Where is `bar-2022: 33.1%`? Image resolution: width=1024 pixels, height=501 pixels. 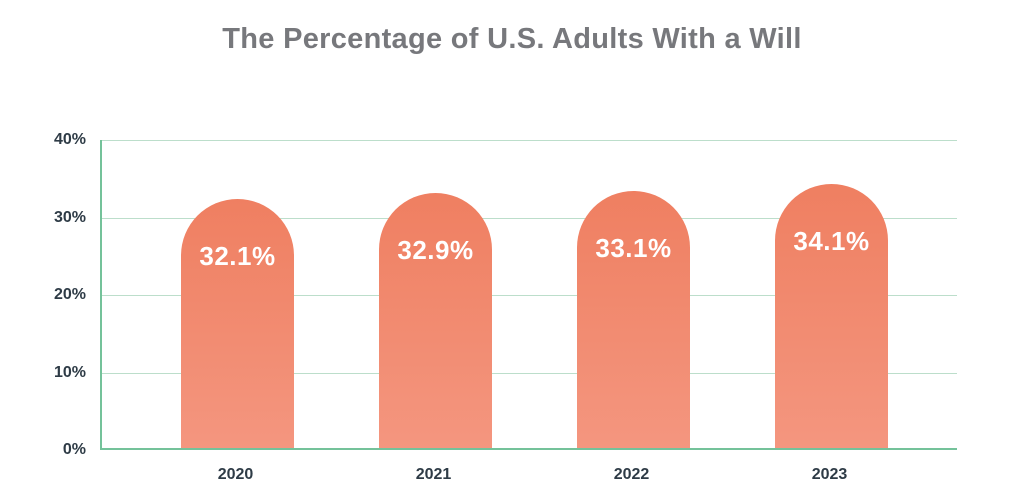 bar-2022: 33.1% is located at coordinates (633, 319).